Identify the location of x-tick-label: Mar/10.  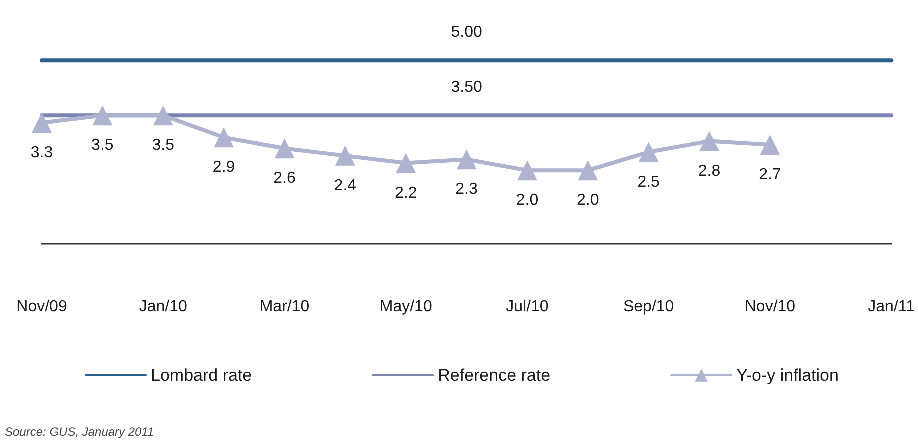
(285, 307).